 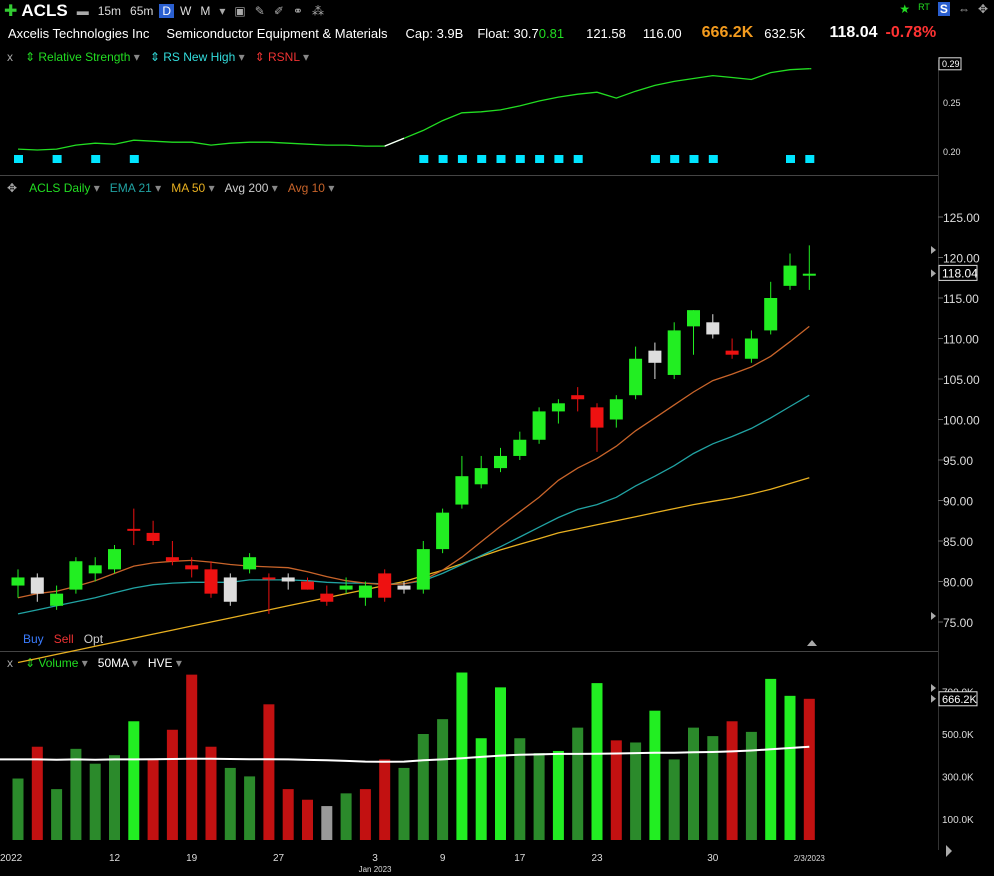 I want to click on pin-icon: ⇔, so click(x=963, y=9).